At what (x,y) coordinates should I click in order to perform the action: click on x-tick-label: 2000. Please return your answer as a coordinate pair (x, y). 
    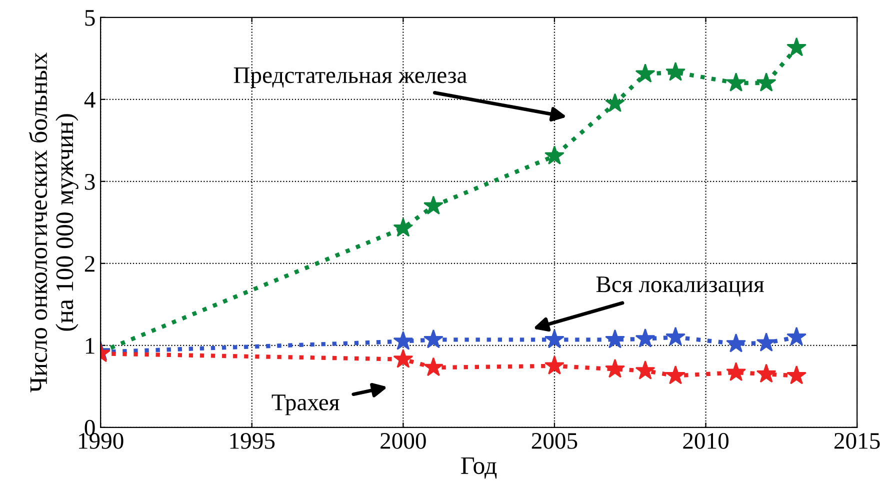
    Looking at the image, I should click on (403, 440).